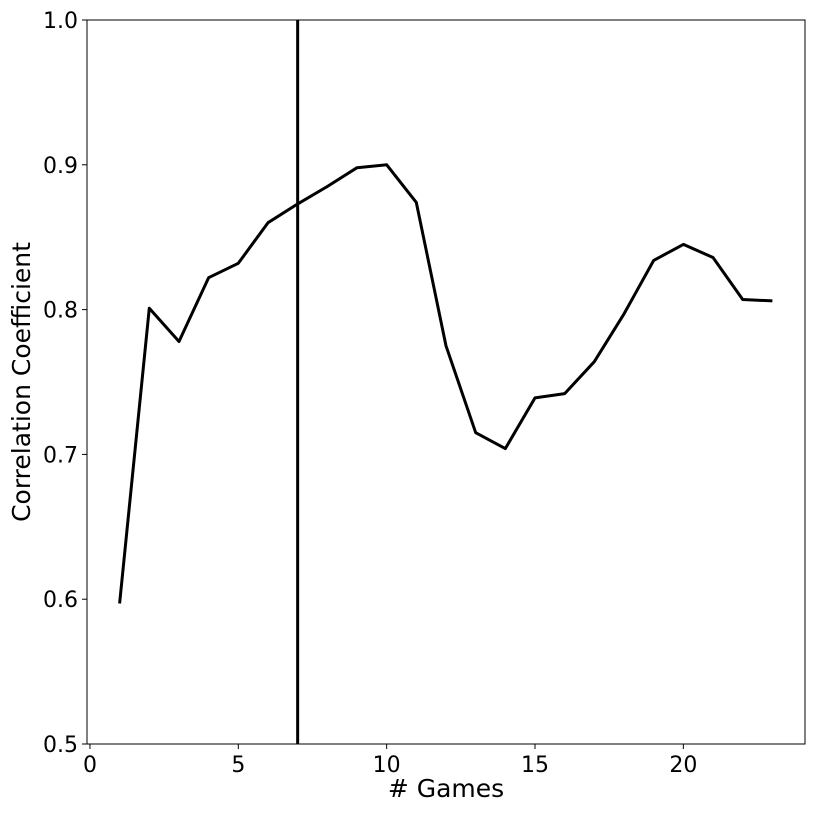  What do you see at coordinates (60, 21) in the screenshot?
I see `y-tick-label: 1.0` at bounding box center [60, 21].